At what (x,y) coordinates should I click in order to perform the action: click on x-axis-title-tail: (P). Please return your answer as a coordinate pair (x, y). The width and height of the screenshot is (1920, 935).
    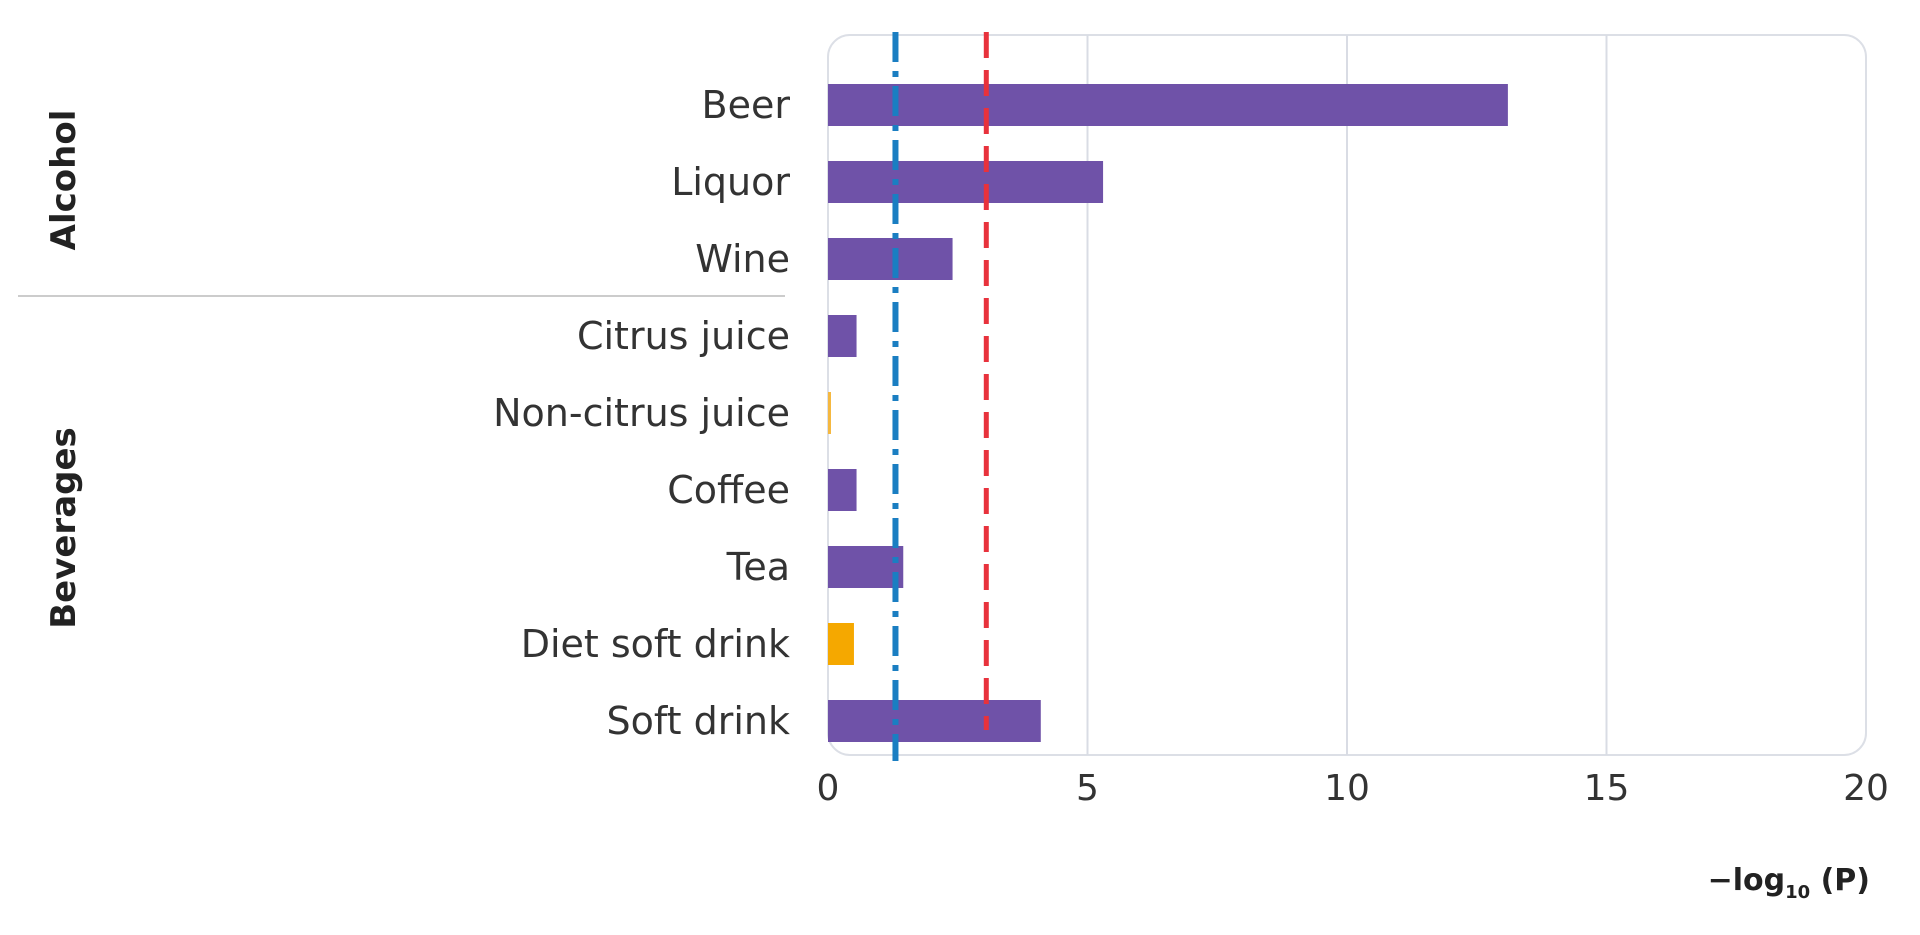
    Looking at the image, I should click on (1840, 880).